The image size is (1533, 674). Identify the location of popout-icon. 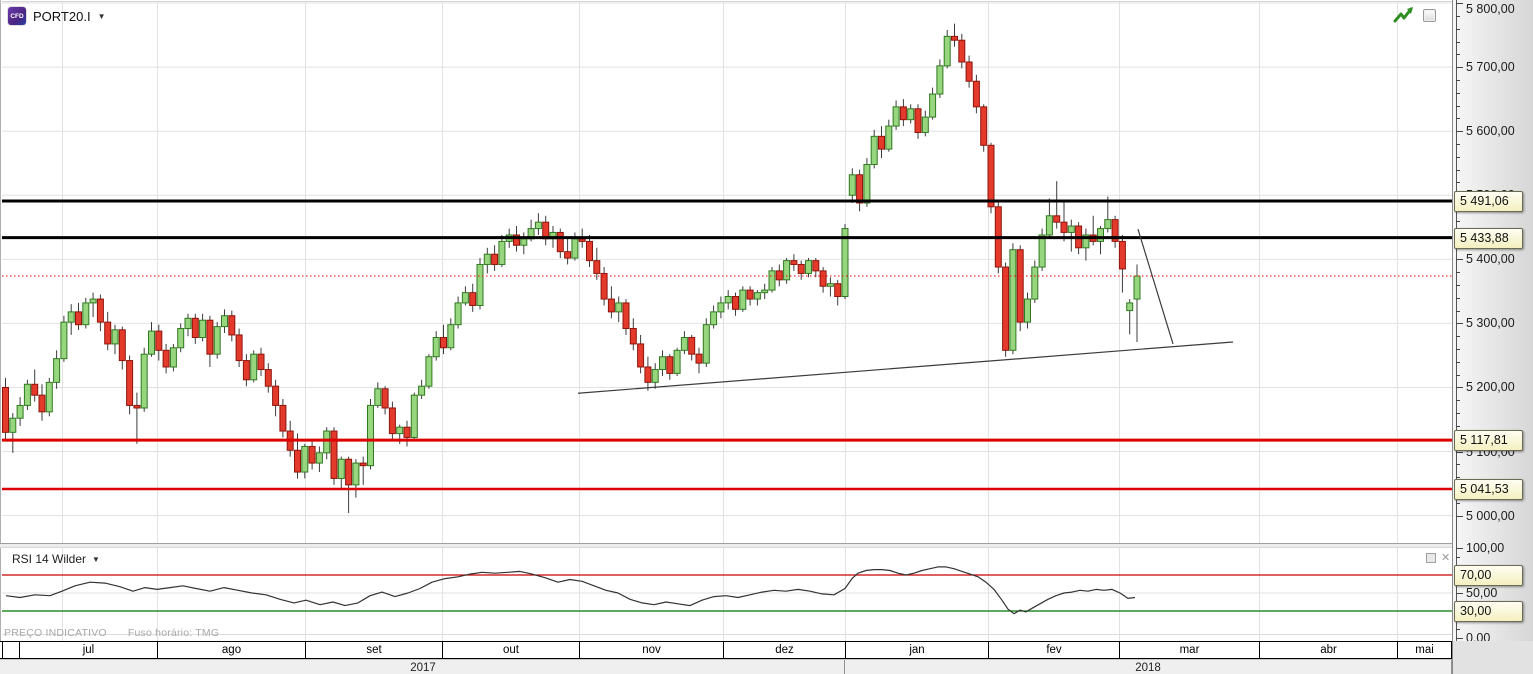
(1429, 15).